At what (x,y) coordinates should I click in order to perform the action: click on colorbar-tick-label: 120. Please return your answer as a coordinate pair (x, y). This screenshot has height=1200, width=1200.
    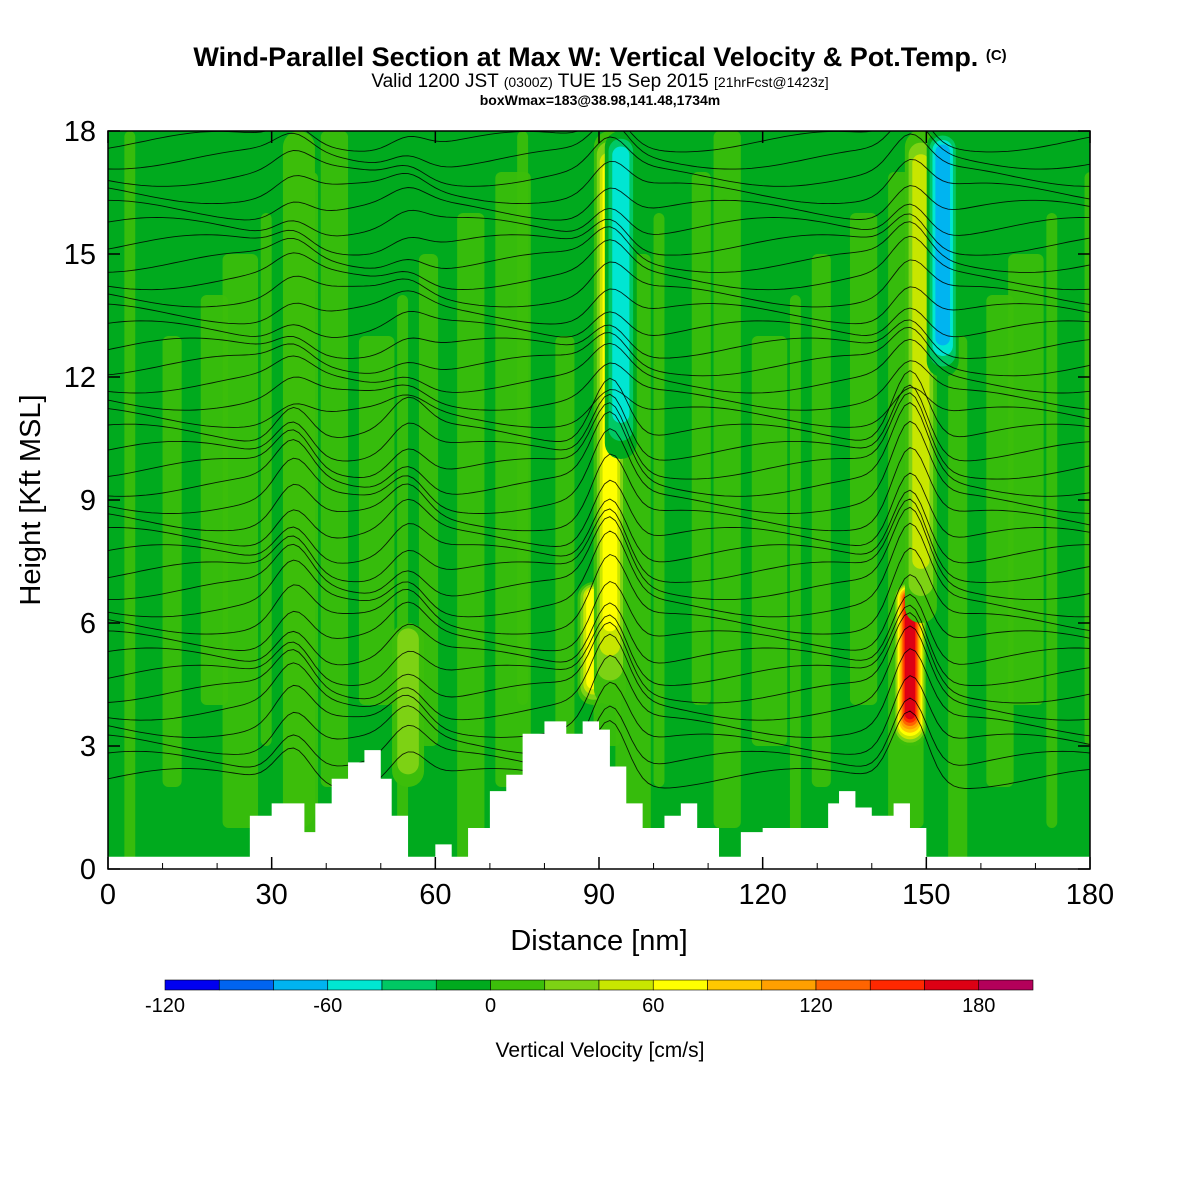
    Looking at the image, I should click on (815, 1006).